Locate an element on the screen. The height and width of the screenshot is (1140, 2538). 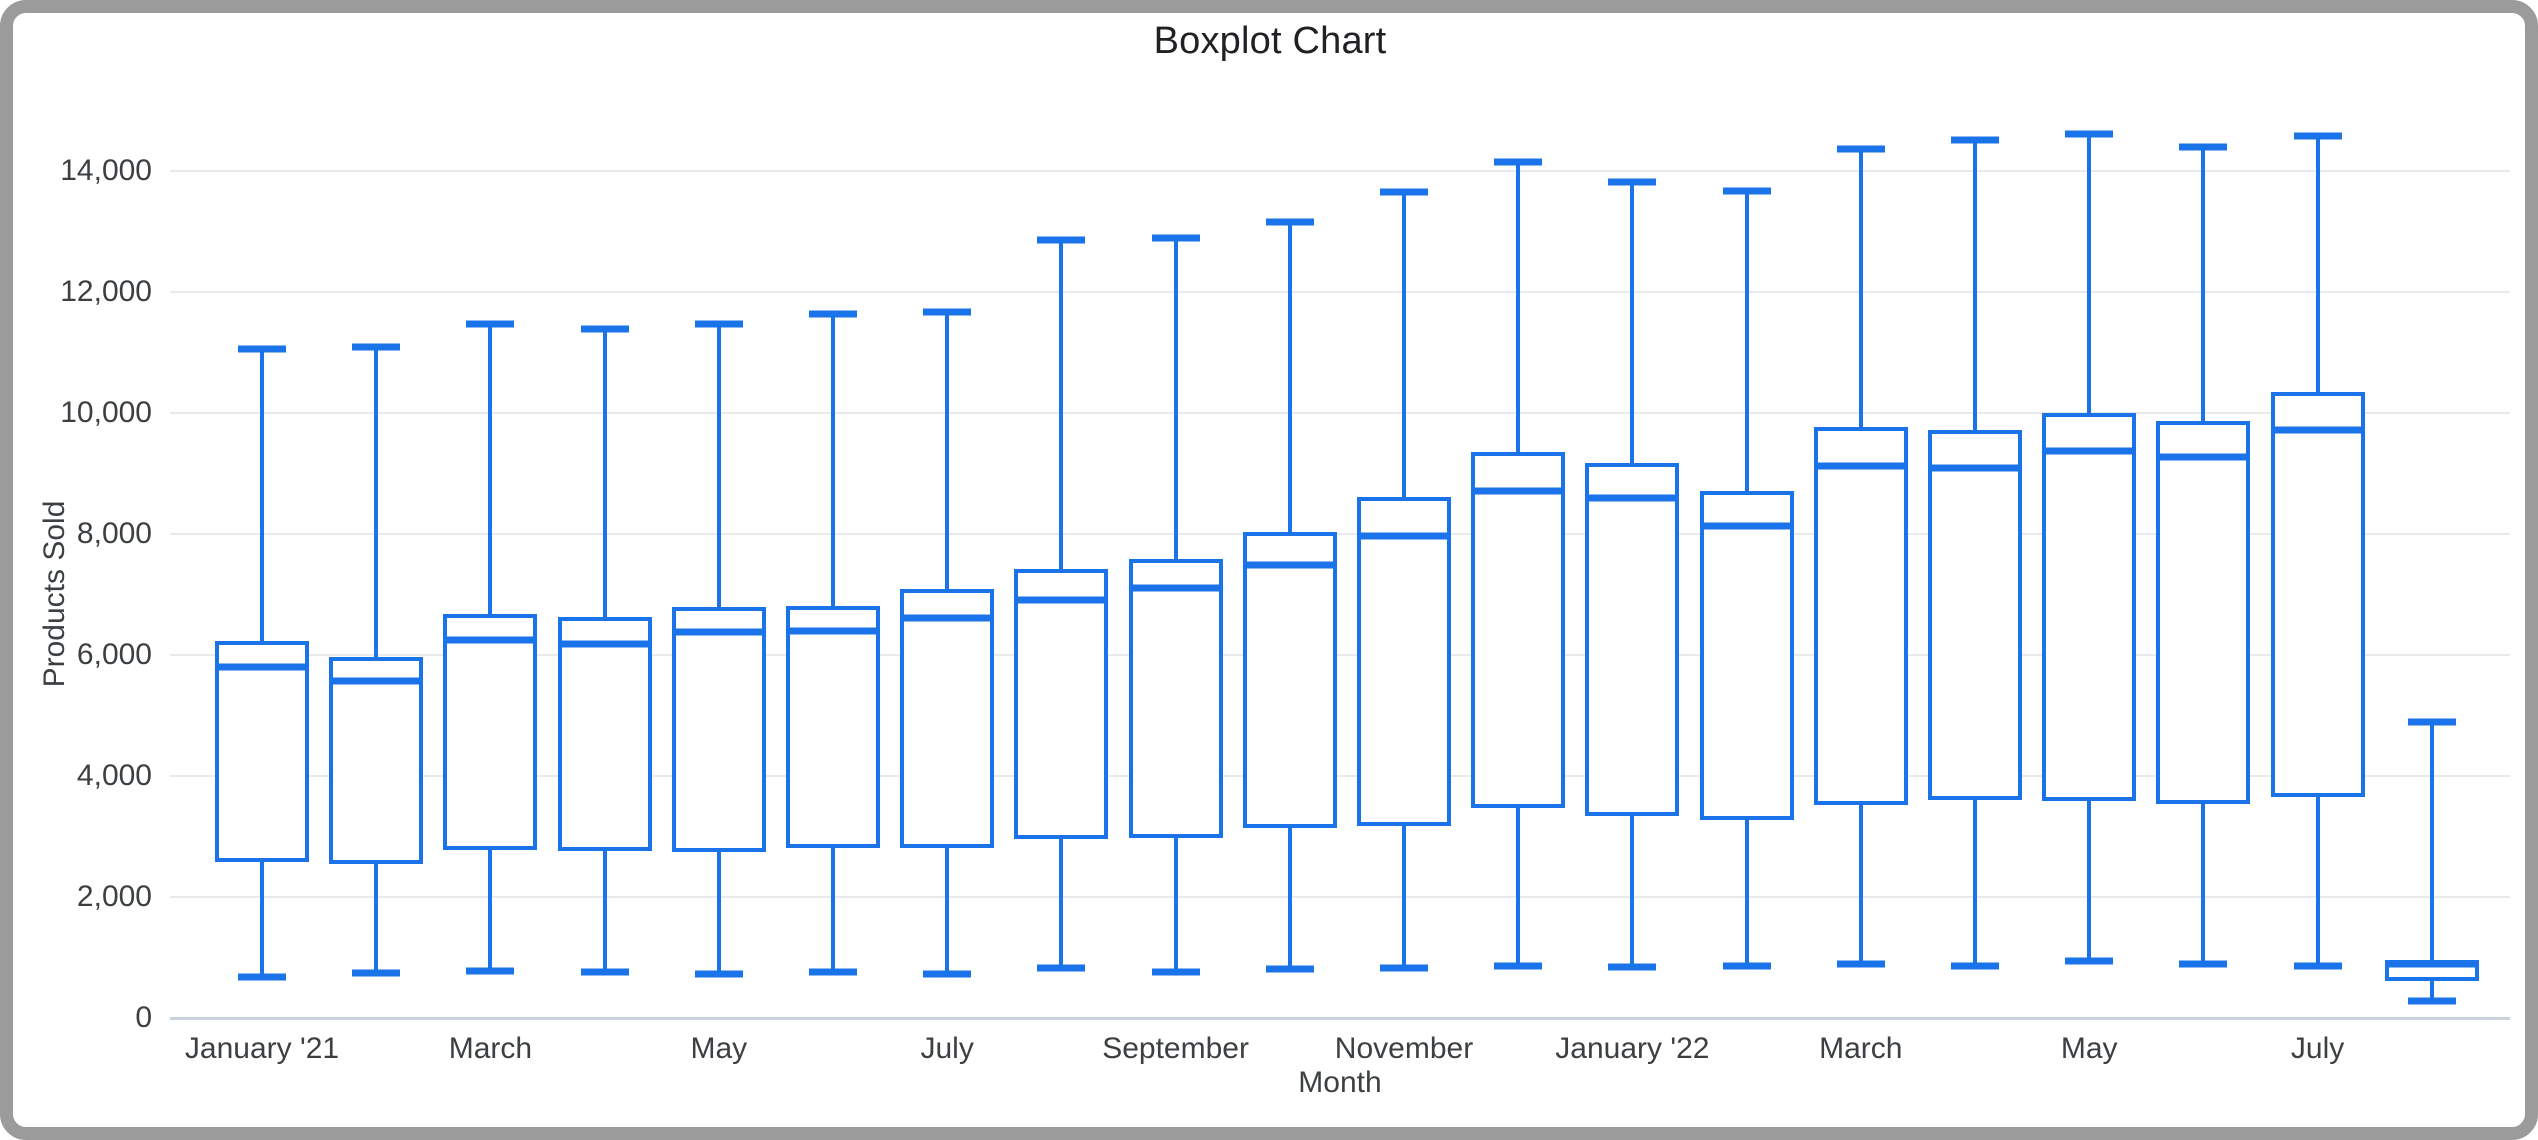
y-tick-label-10,000: 10,000 is located at coordinates (106, 412).